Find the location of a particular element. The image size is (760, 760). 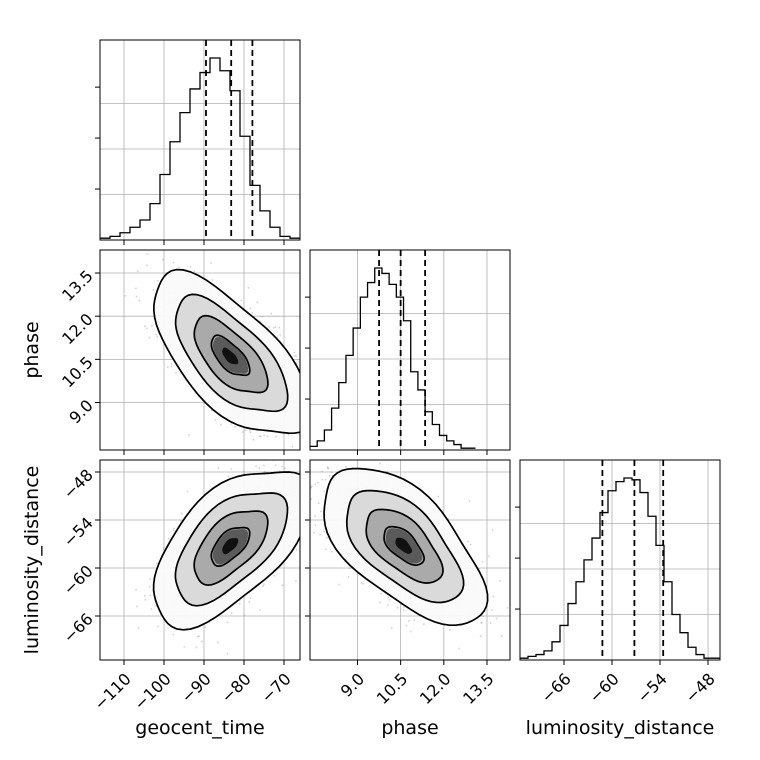

density-geocent_time-phase is located at coordinates (237, 361).